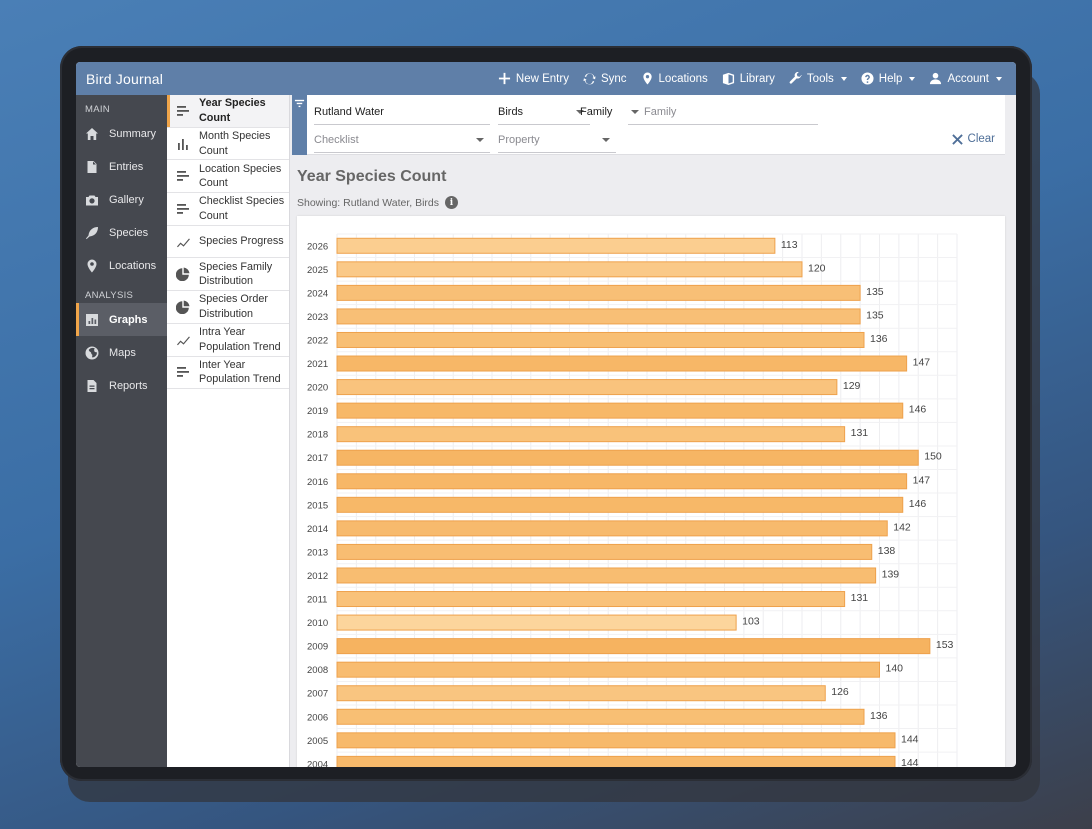  What do you see at coordinates (317, 600) in the screenshot?
I see `y-tick-label: 2011` at bounding box center [317, 600].